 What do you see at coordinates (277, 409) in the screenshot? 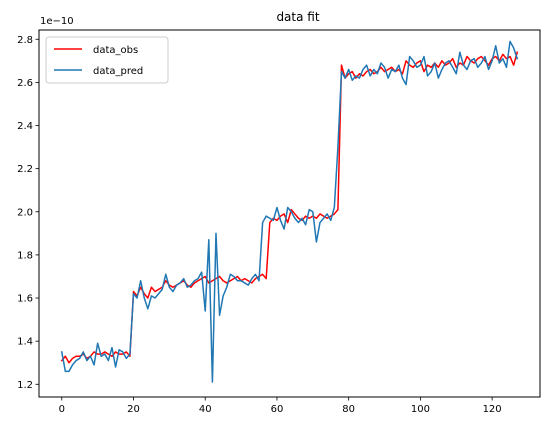
I see `x-tick-label: 60` at bounding box center [277, 409].